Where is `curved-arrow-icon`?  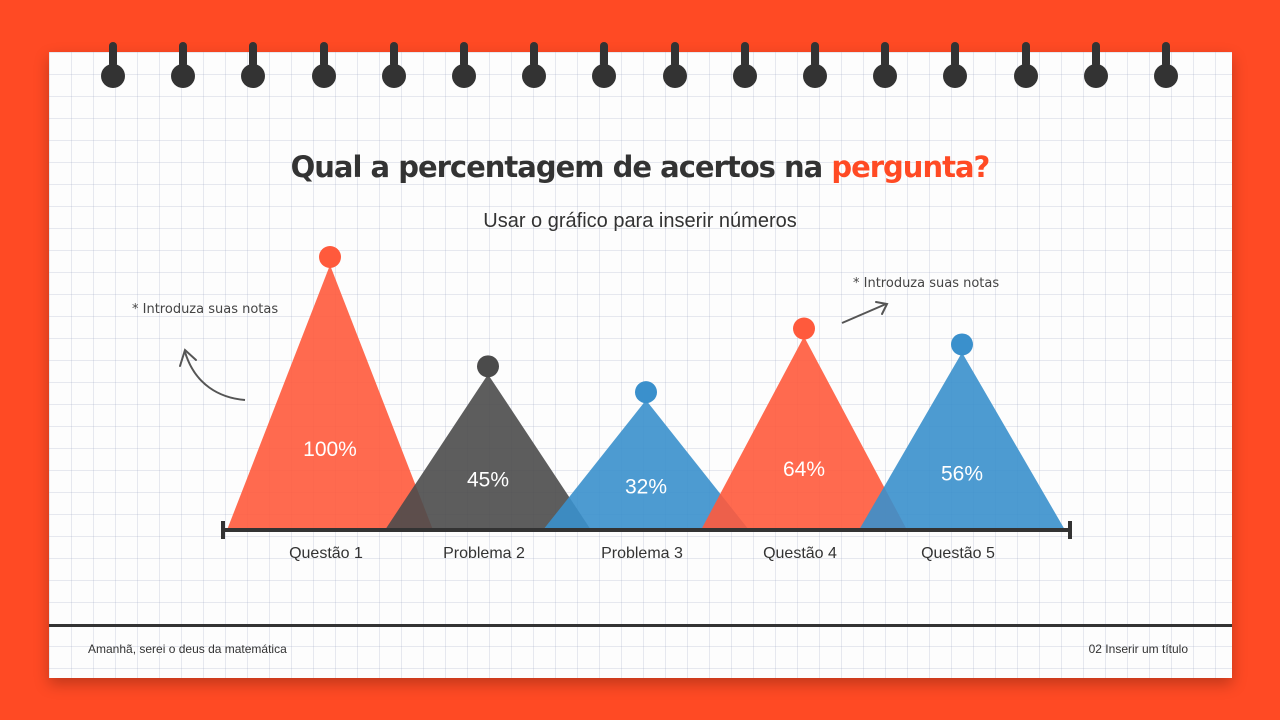 curved-arrow-icon is located at coordinates (215, 376).